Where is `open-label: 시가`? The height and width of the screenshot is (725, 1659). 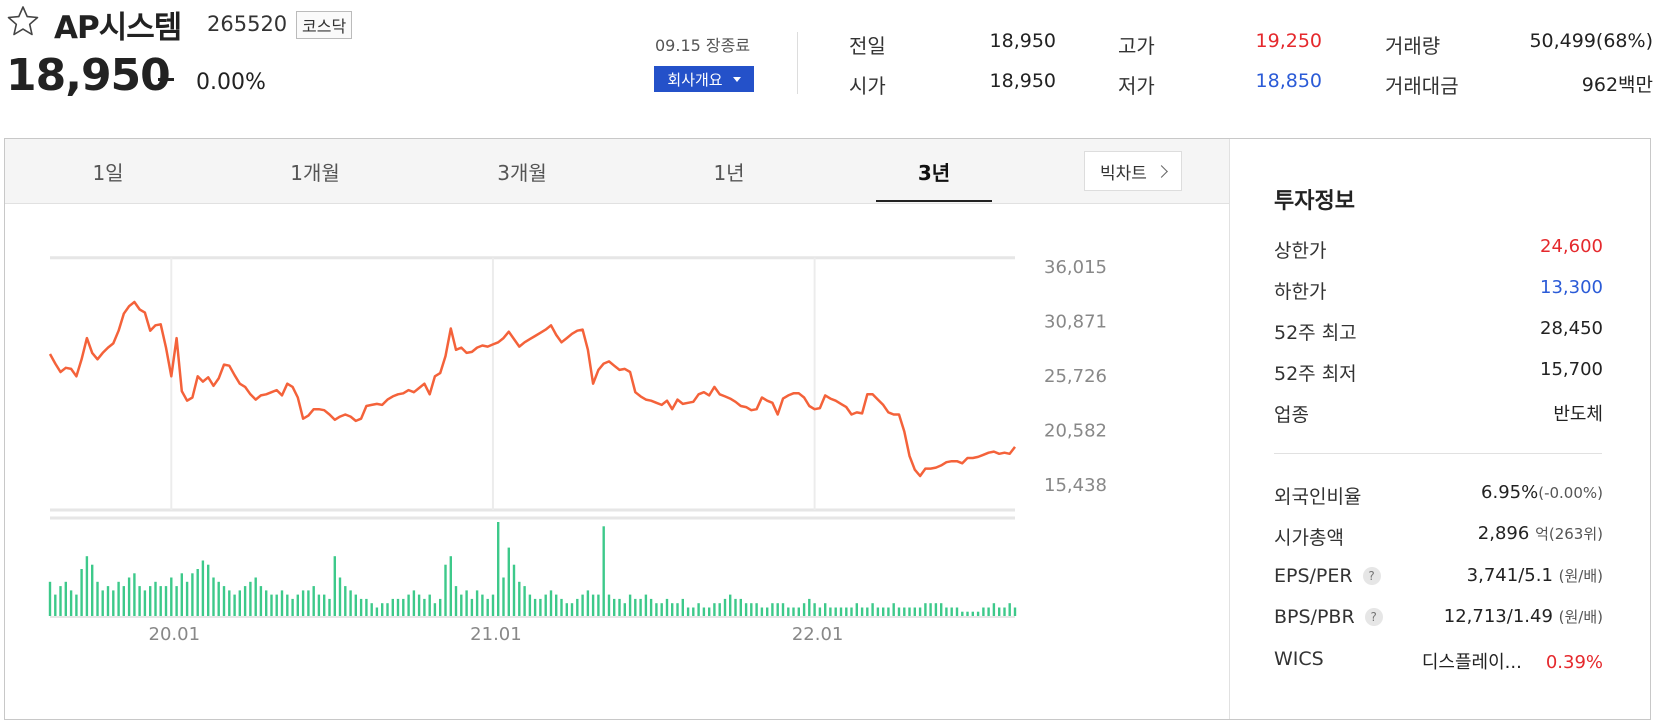
open-label: 시가 is located at coordinates (867, 86).